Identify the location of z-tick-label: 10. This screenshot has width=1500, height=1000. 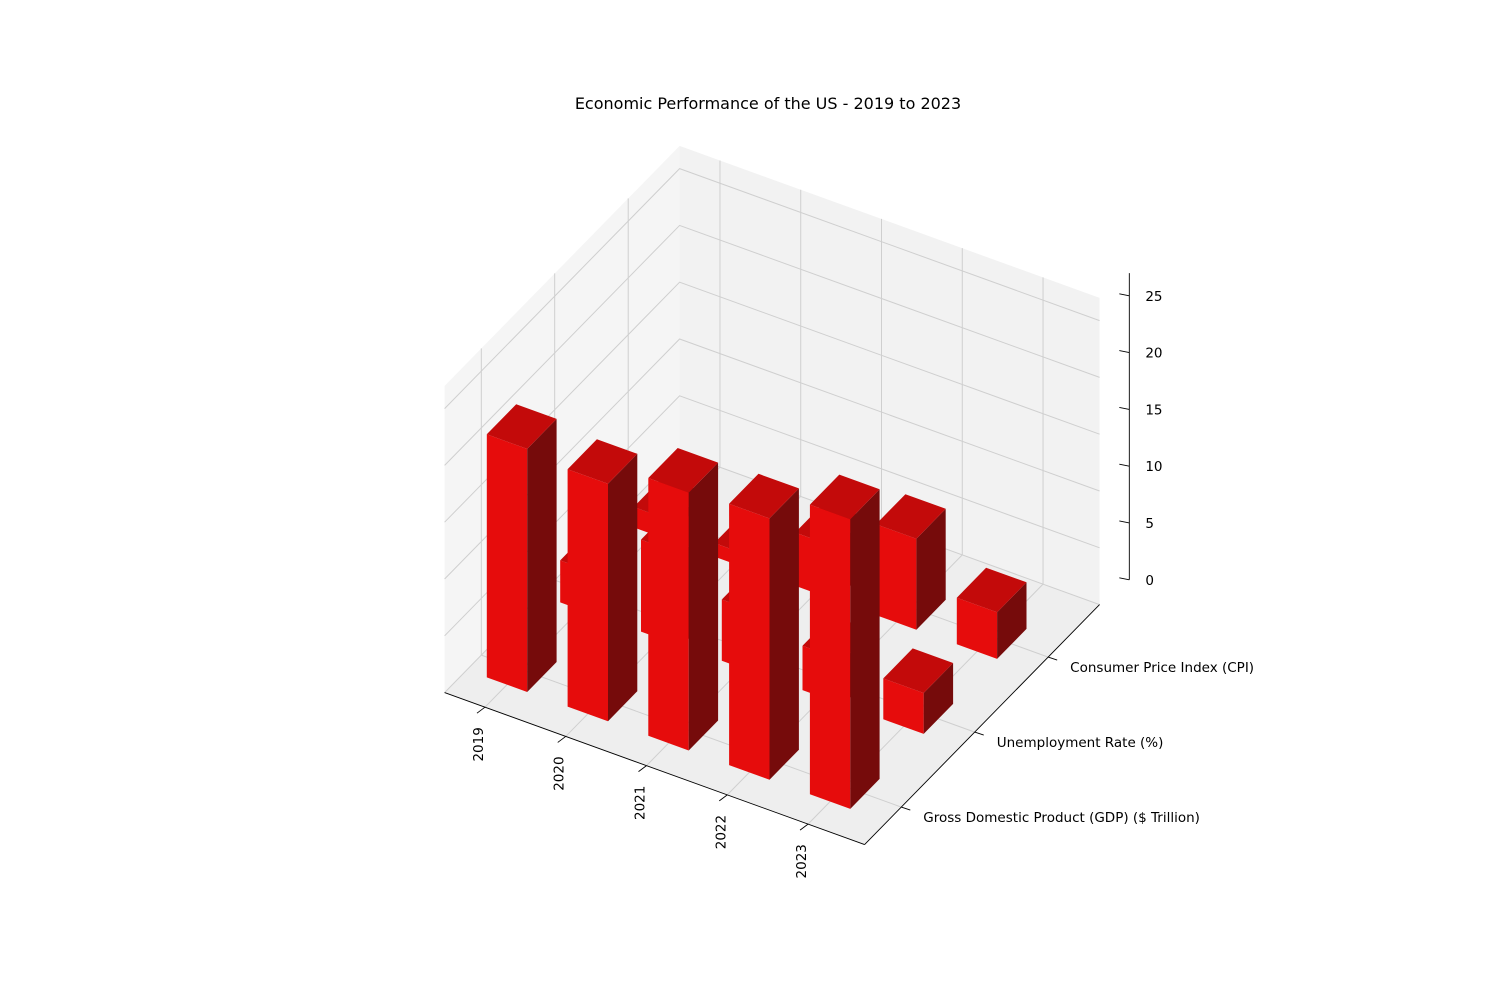
(1153, 467).